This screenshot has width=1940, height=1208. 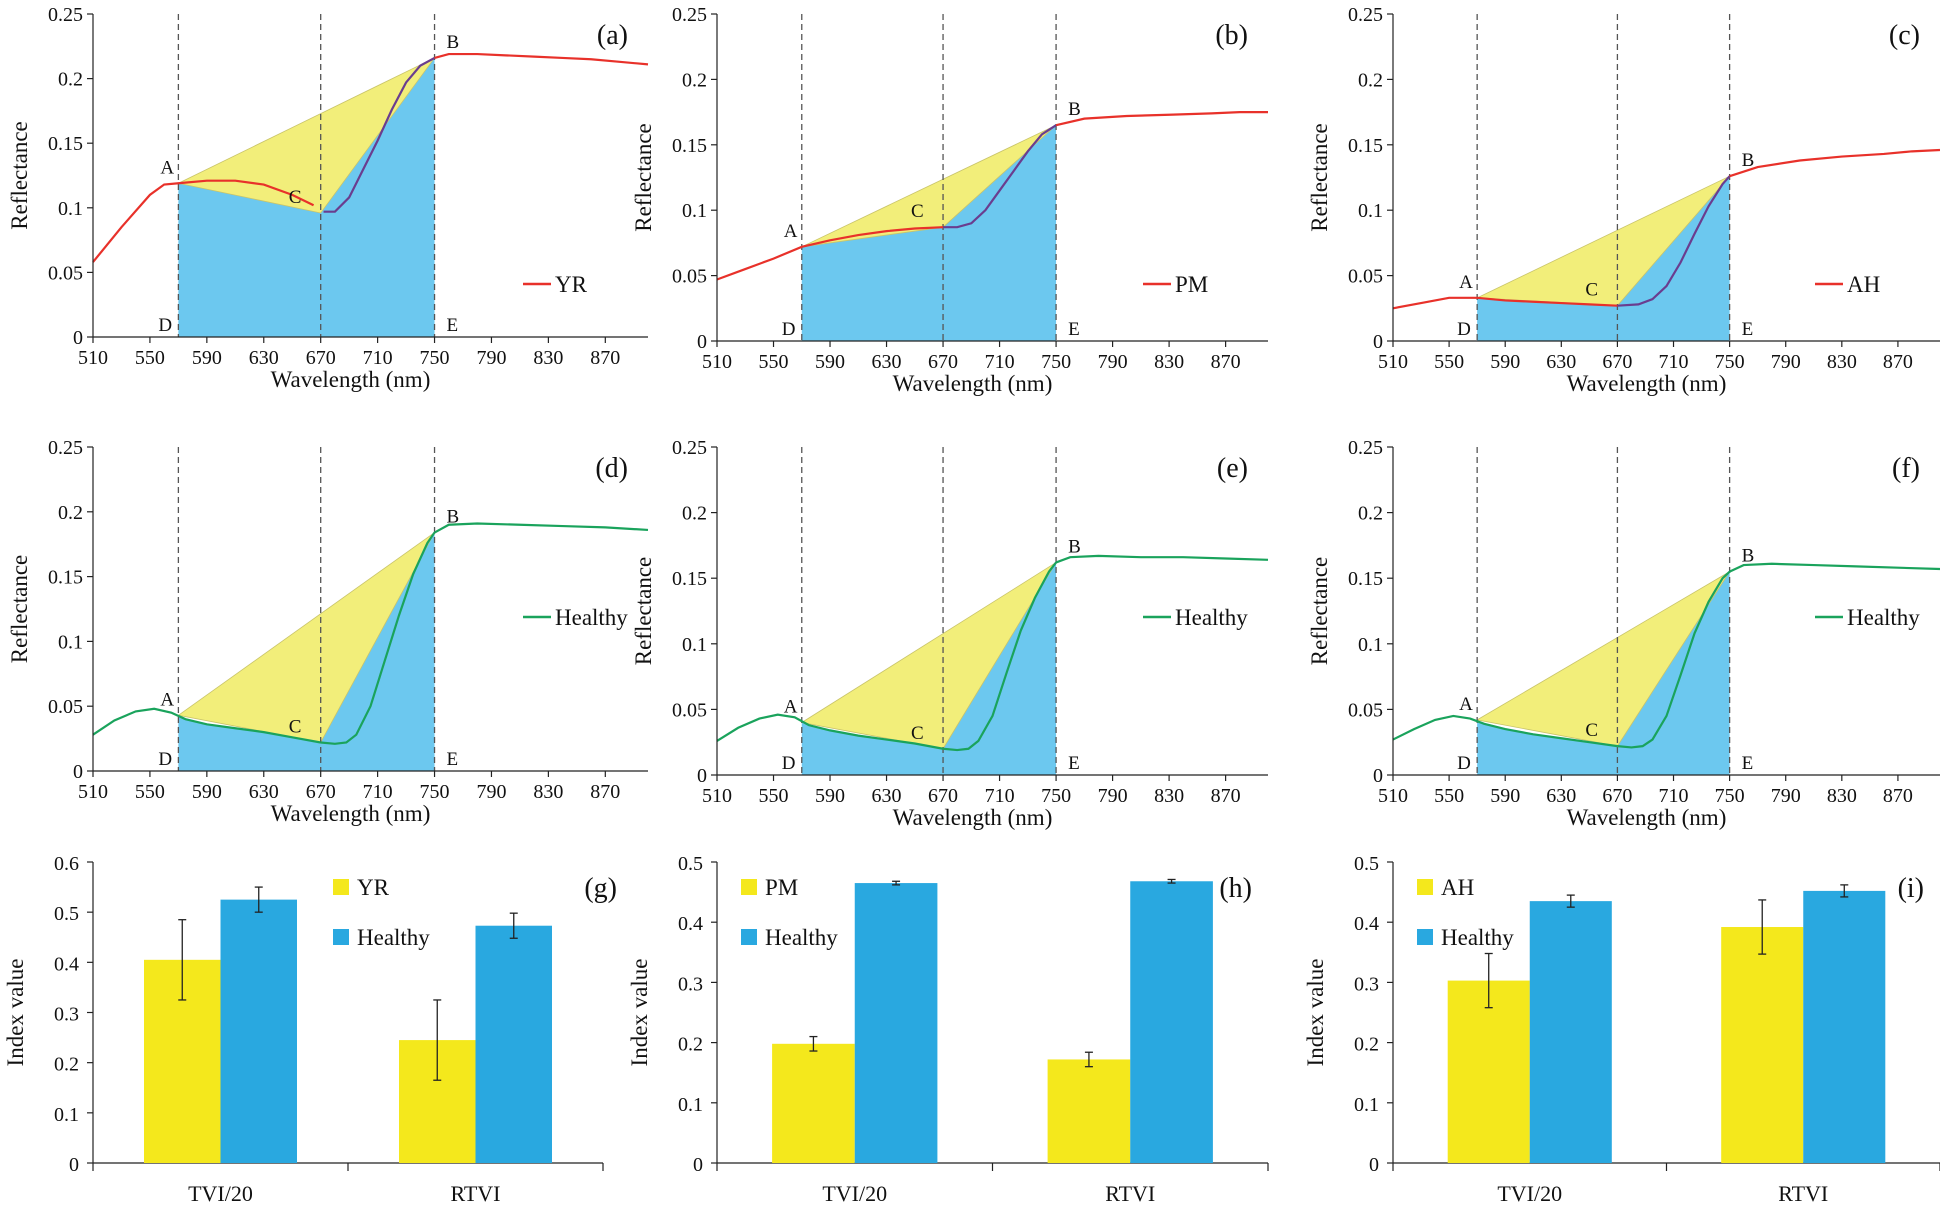 I want to click on bar-healthy-rtvi, so click(x=1171, y=1022).